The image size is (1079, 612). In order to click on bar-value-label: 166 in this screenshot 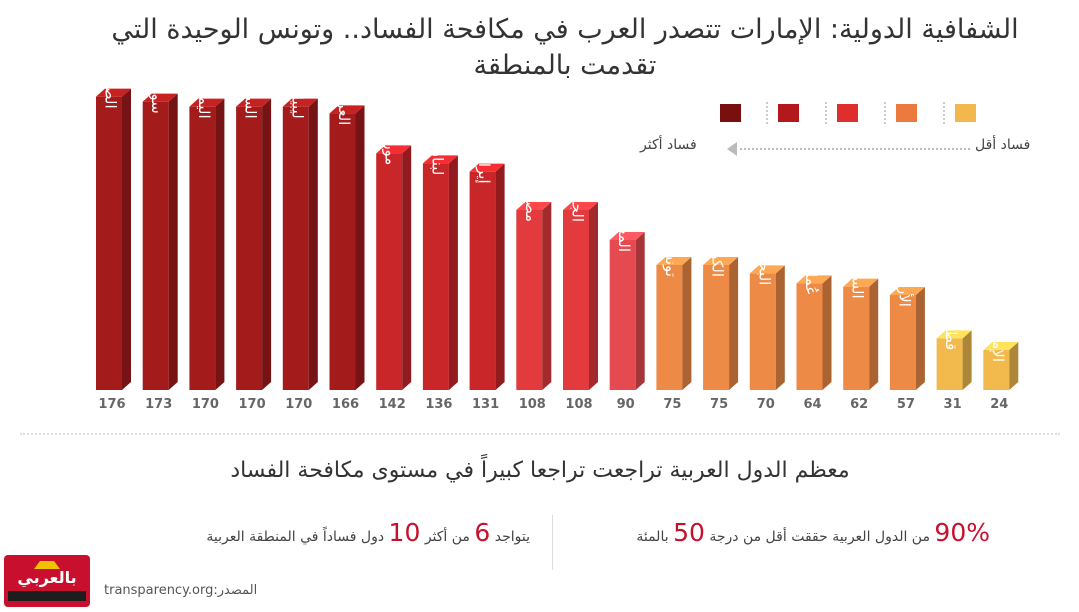, I will do `click(345, 404)`.